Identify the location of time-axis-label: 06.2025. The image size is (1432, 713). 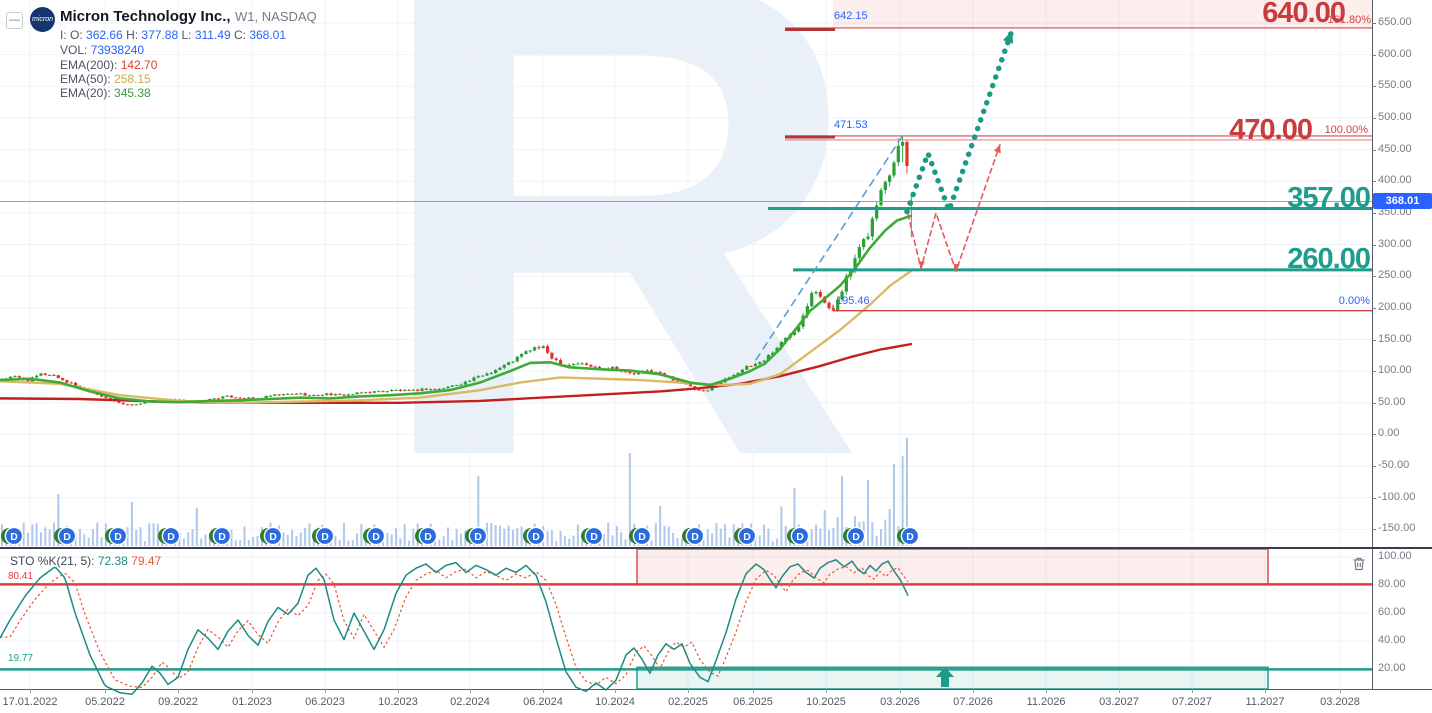
(753, 702).